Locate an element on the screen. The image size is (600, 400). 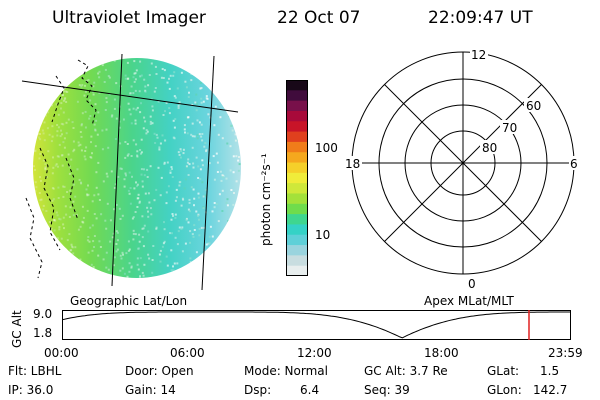
timeline-xtick-1200: 12:00 is located at coordinates (314, 353).